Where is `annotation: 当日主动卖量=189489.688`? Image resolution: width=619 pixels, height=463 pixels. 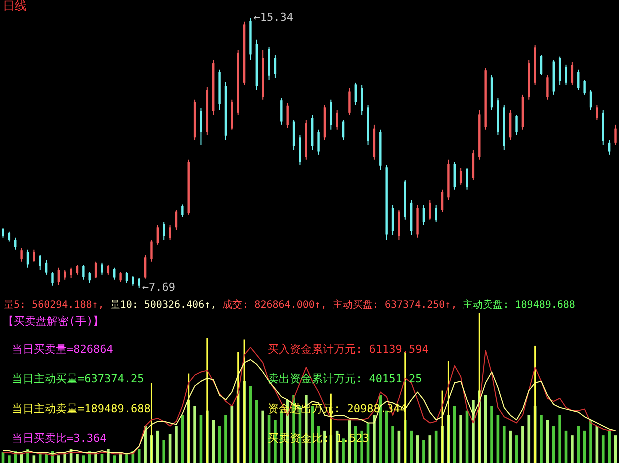
annotation: 当日主动卖量=189489.688 is located at coordinates (81, 409).